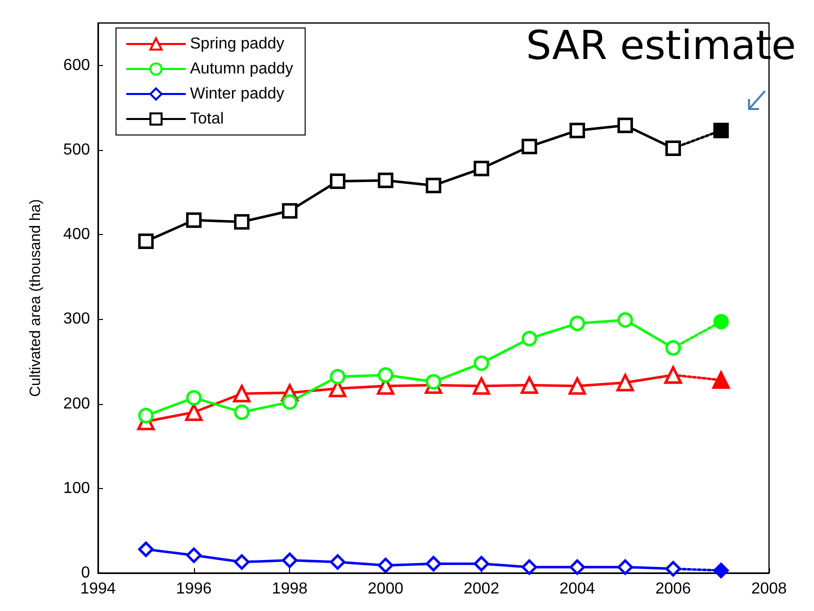  Describe the element at coordinates (76, 235) in the screenshot. I see `y-tick-label: 400` at that location.